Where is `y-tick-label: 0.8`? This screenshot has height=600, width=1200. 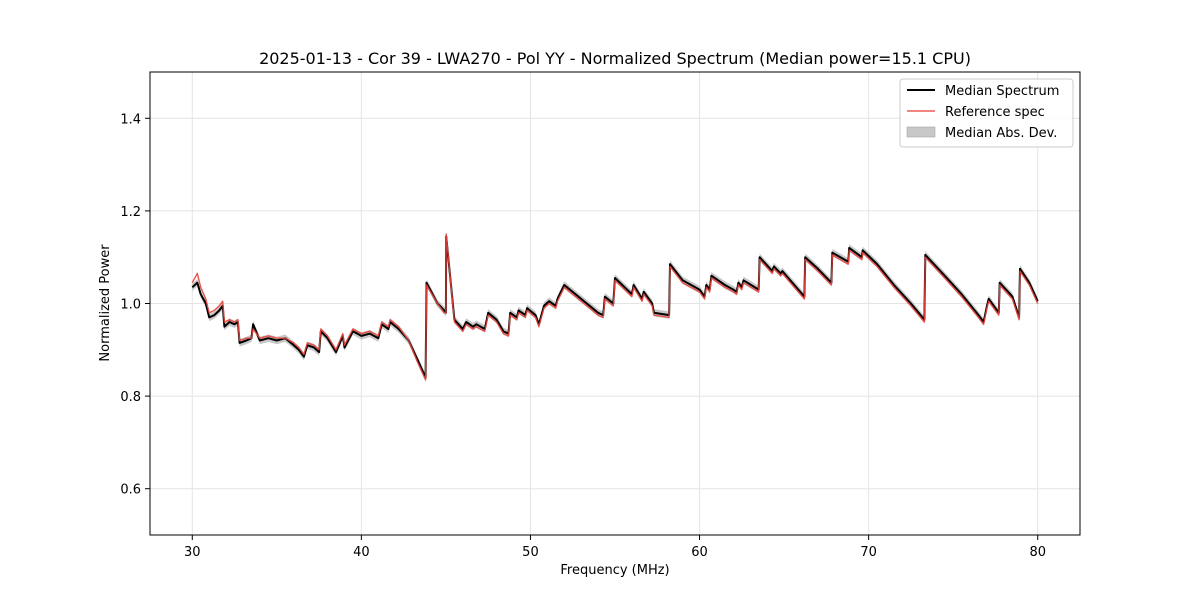
y-tick-label: 0.8 is located at coordinates (130, 397).